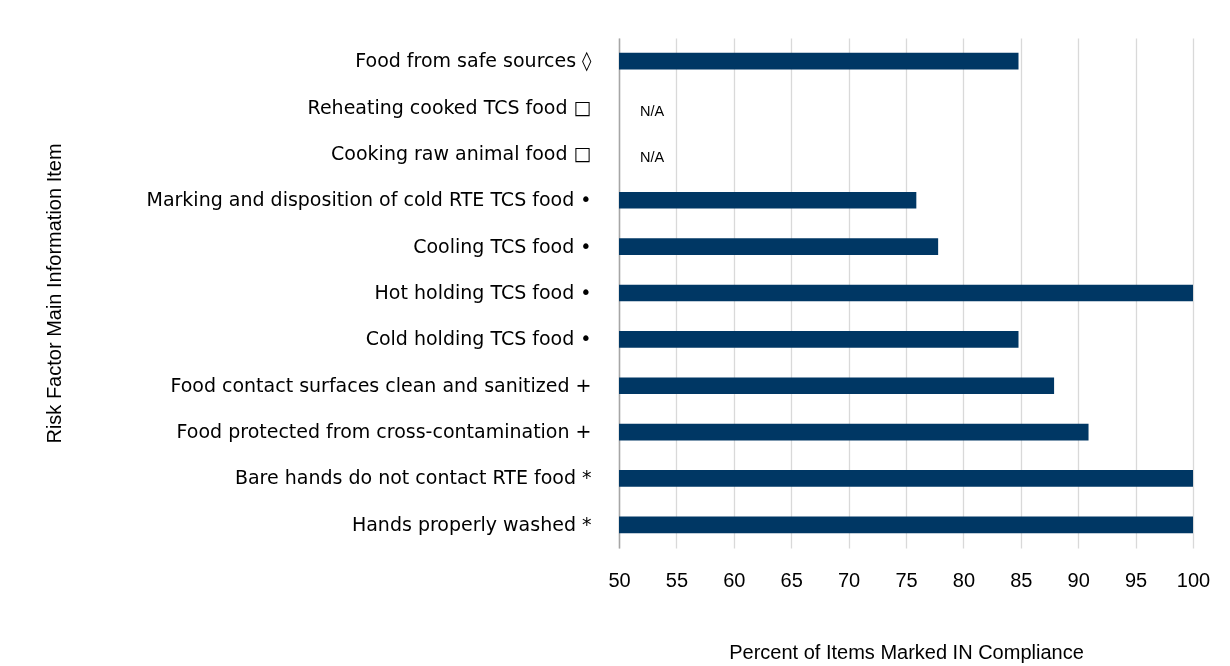 The height and width of the screenshot is (666, 1230). I want to click on y-tick-label: Food contact surfaces clean and sanitized +, so click(381, 384).